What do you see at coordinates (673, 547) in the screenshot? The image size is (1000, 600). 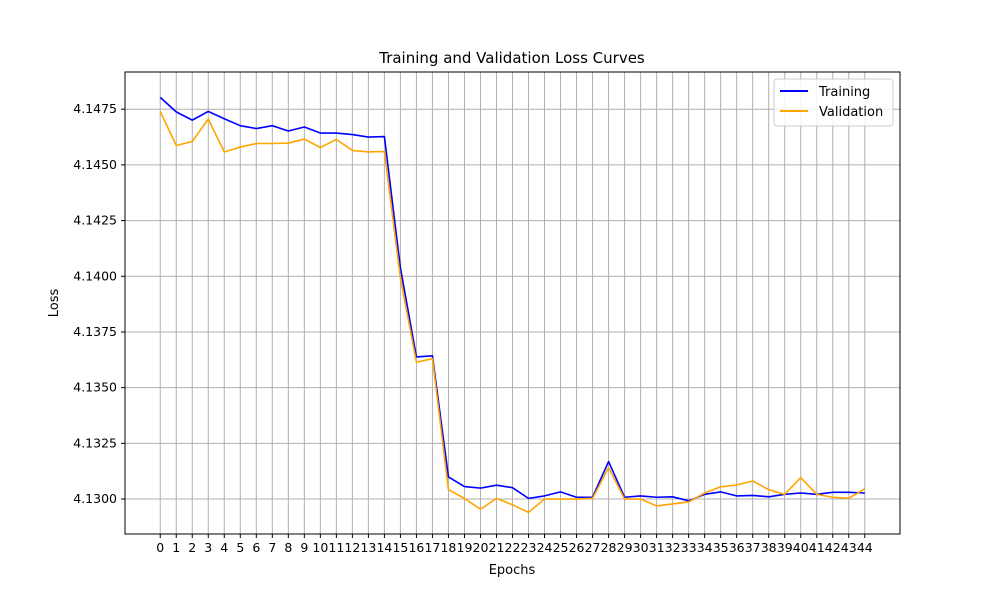 I see `x-tick-label: 32` at bounding box center [673, 547].